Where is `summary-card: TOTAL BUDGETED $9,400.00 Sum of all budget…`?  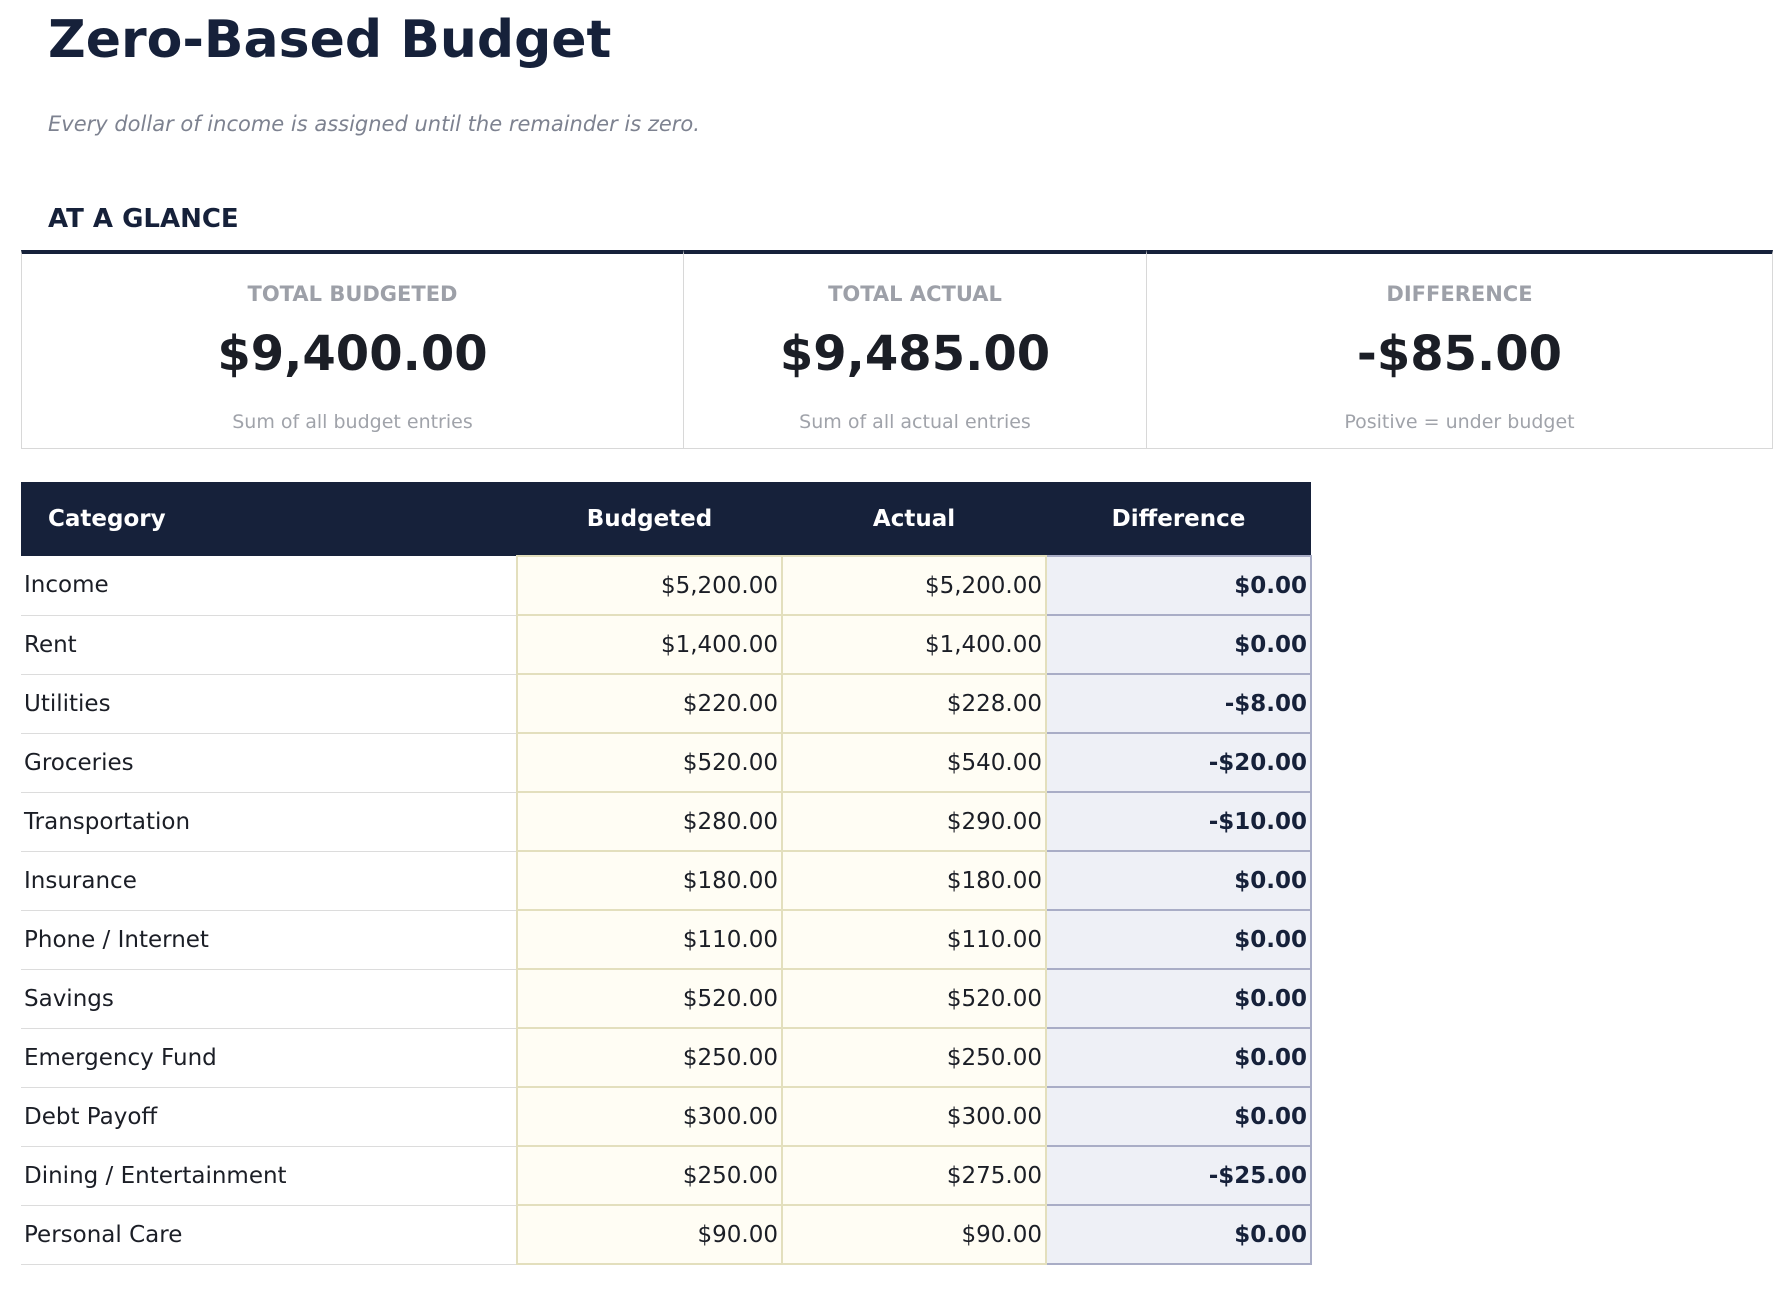
summary-card: TOTAL BUDGETED $9,400.00 Sum of all budget… is located at coordinates (352, 349).